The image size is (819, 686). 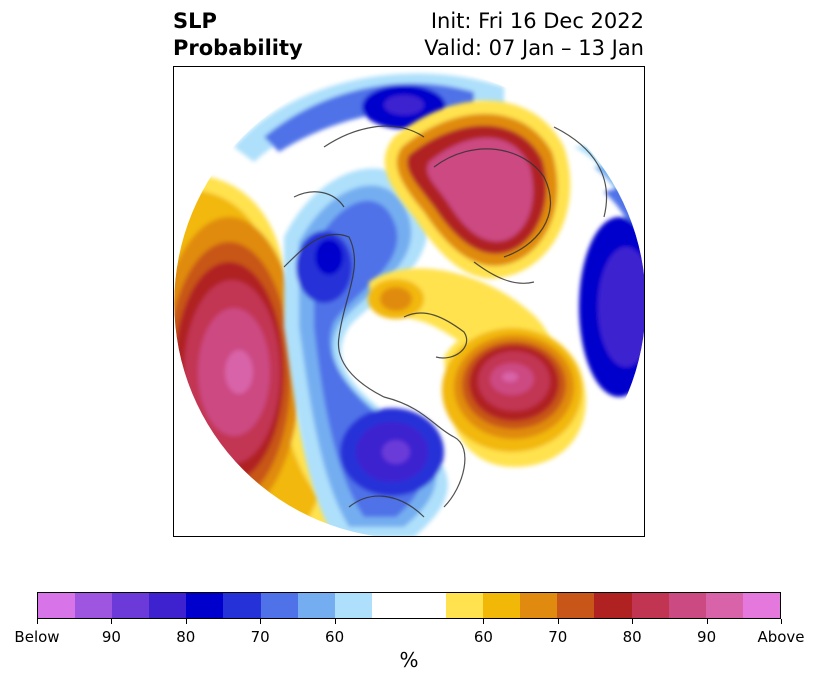 I want to click on init-date: Init: Fri 16 Dec 2022, so click(x=537, y=21).